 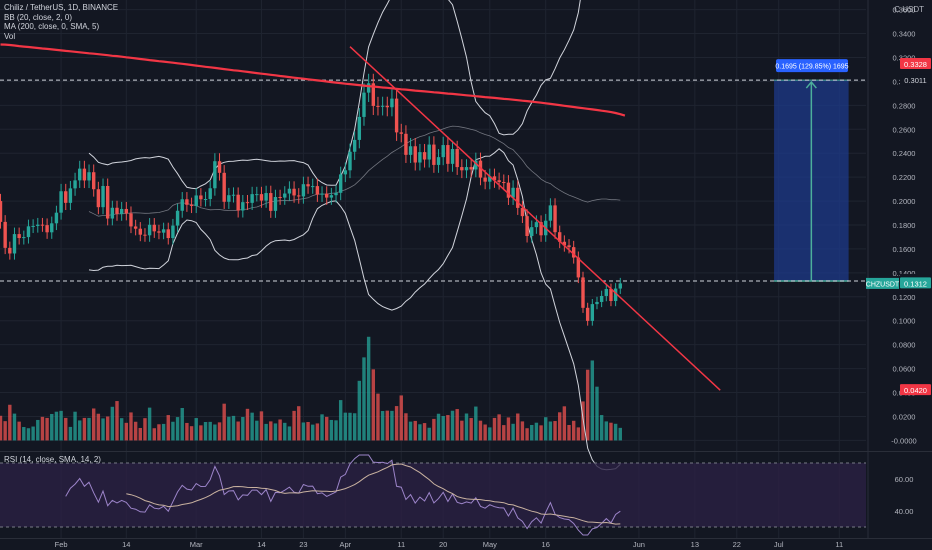 I want to click on time-tick-label: May, so click(x=490, y=544).